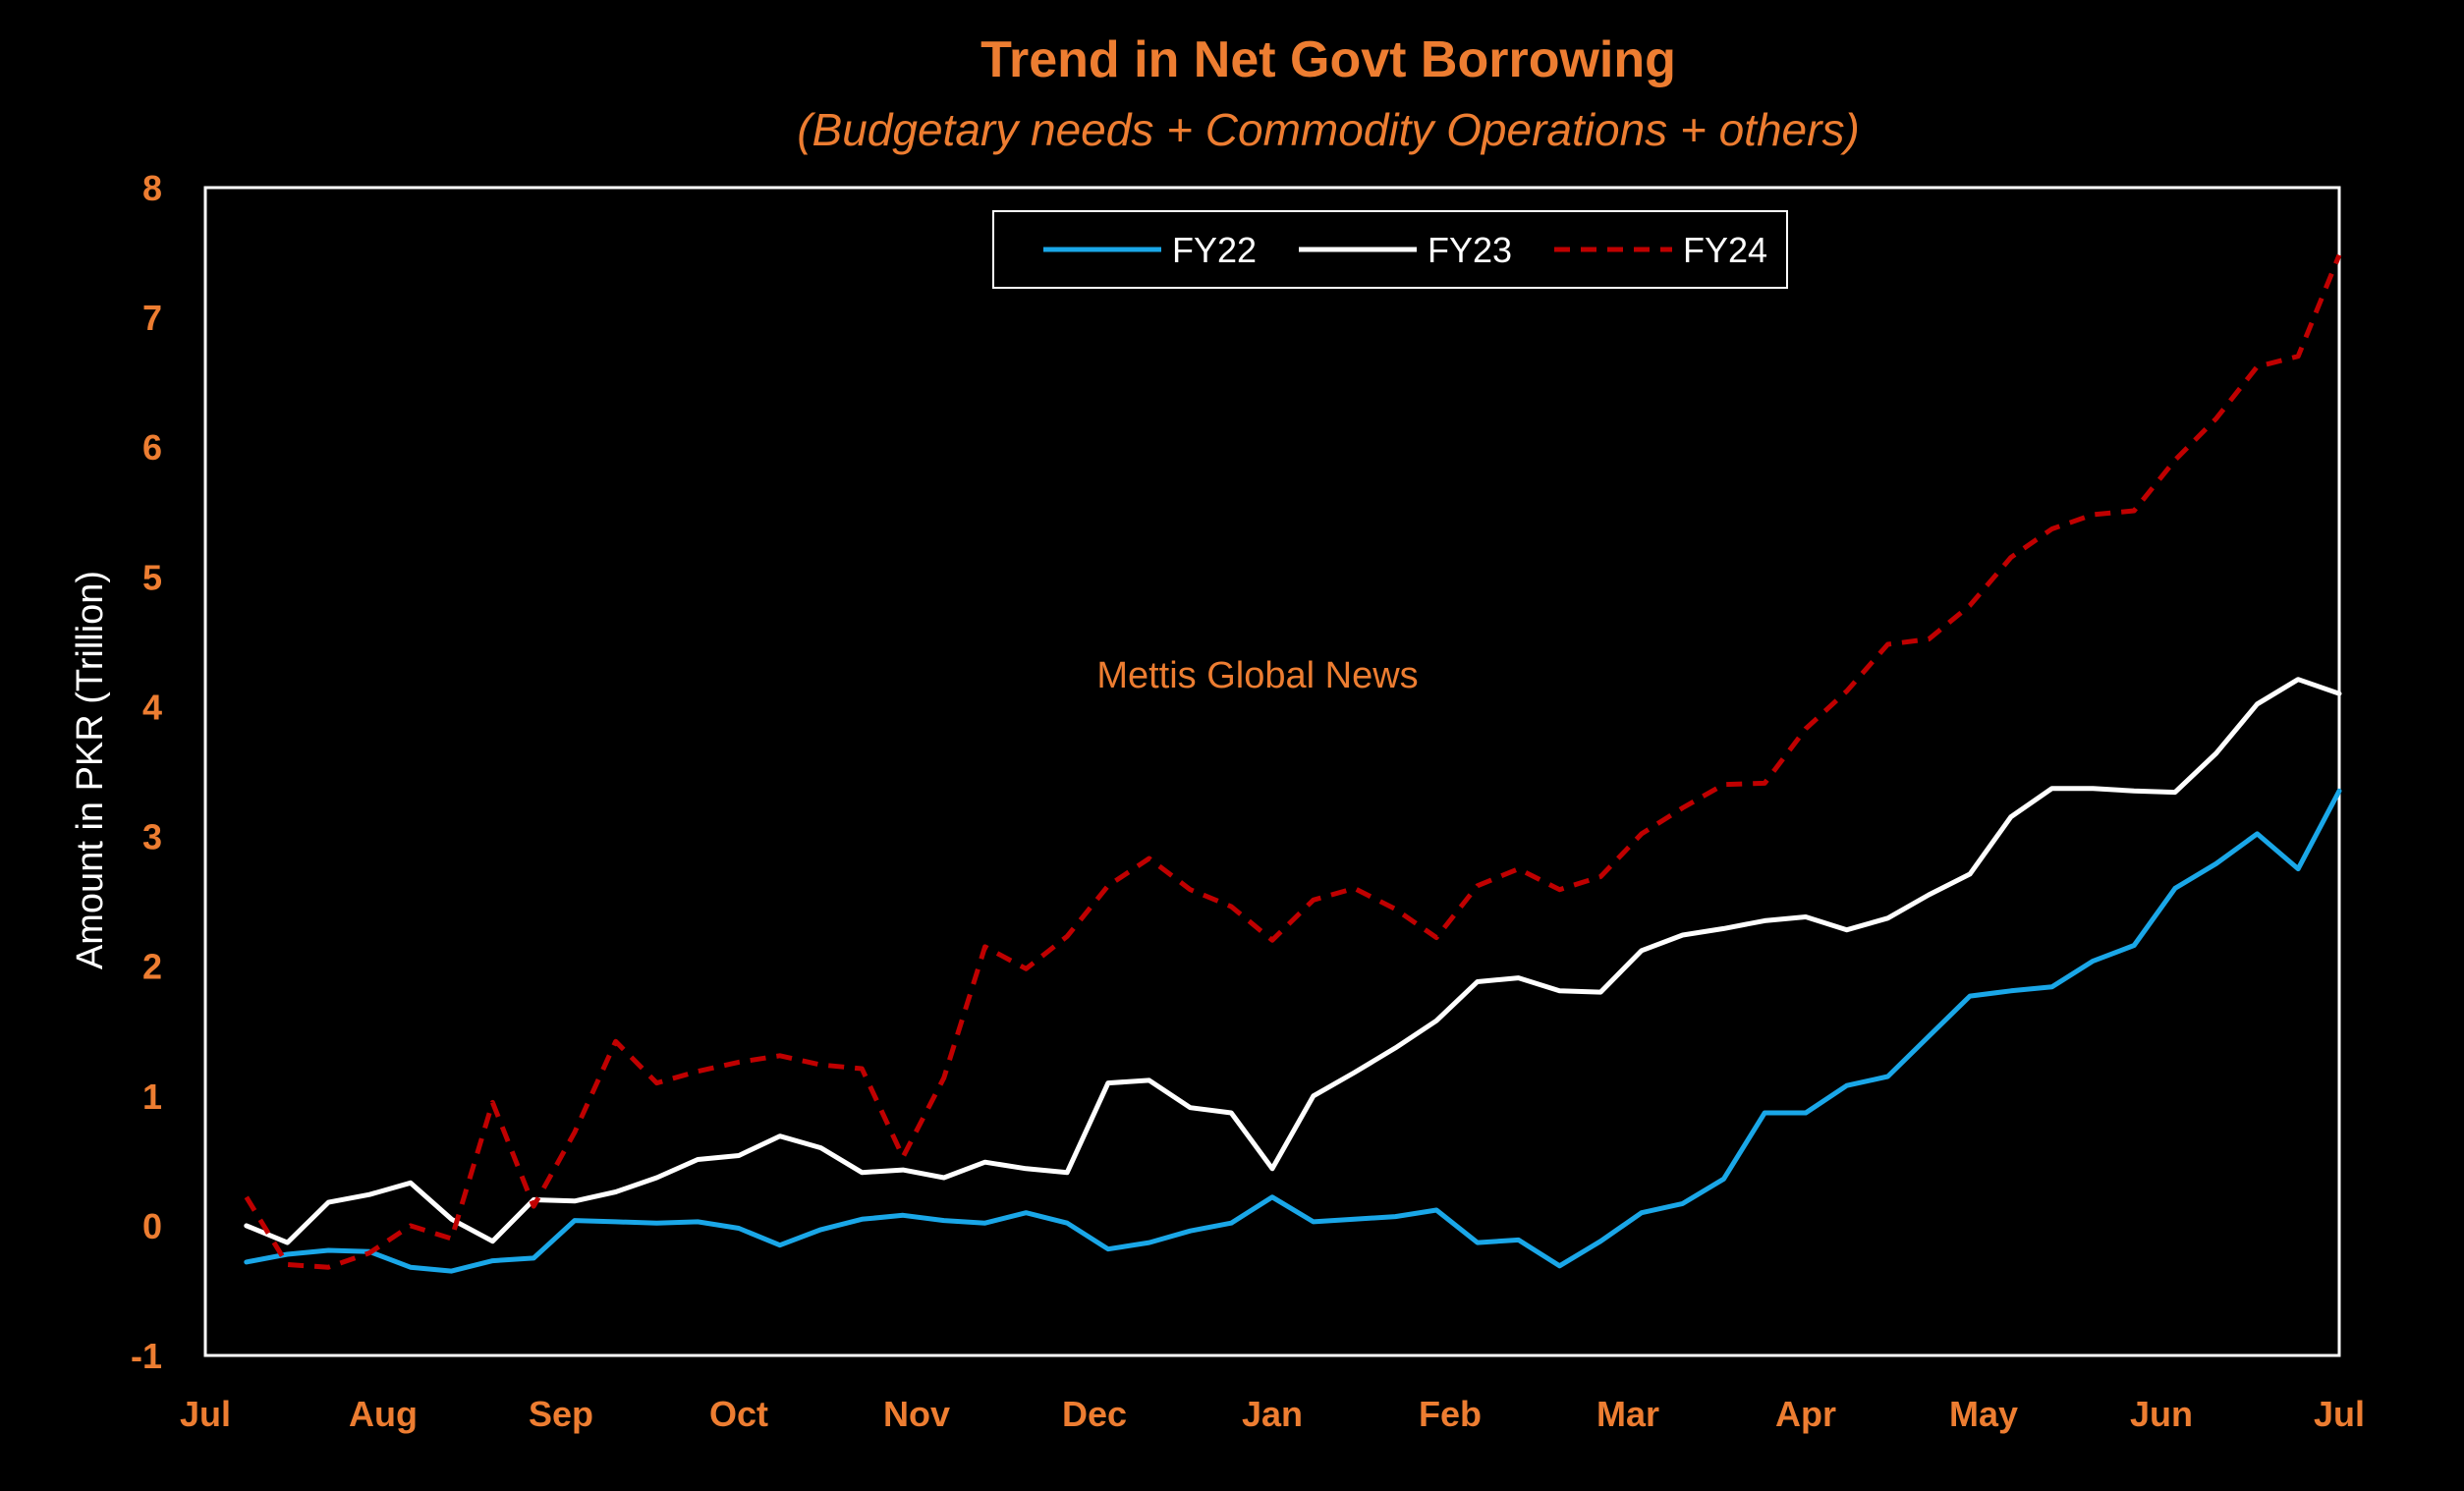 This screenshot has width=2464, height=1491. What do you see at coordinates (152, 188) in the screenshot?
I see `y-tick-label: 8` at bounding box center [152, 188].